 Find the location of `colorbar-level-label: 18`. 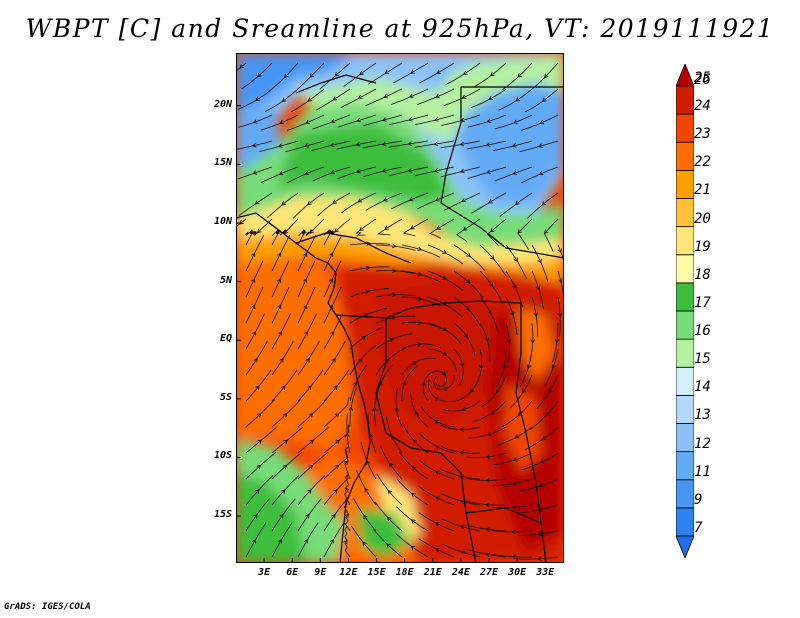

colorbar-level-label: 18 is located at coordinates (702, 274).